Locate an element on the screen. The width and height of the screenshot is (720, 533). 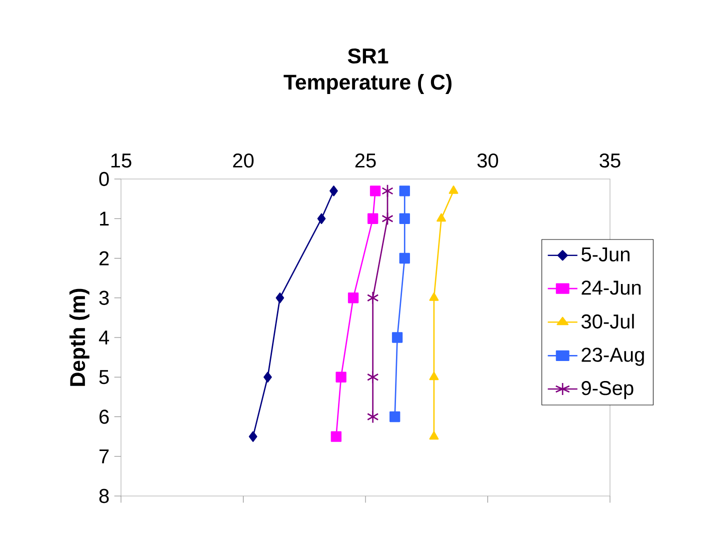
legend-label: 24-Jun is located at coordinates (611, 287).